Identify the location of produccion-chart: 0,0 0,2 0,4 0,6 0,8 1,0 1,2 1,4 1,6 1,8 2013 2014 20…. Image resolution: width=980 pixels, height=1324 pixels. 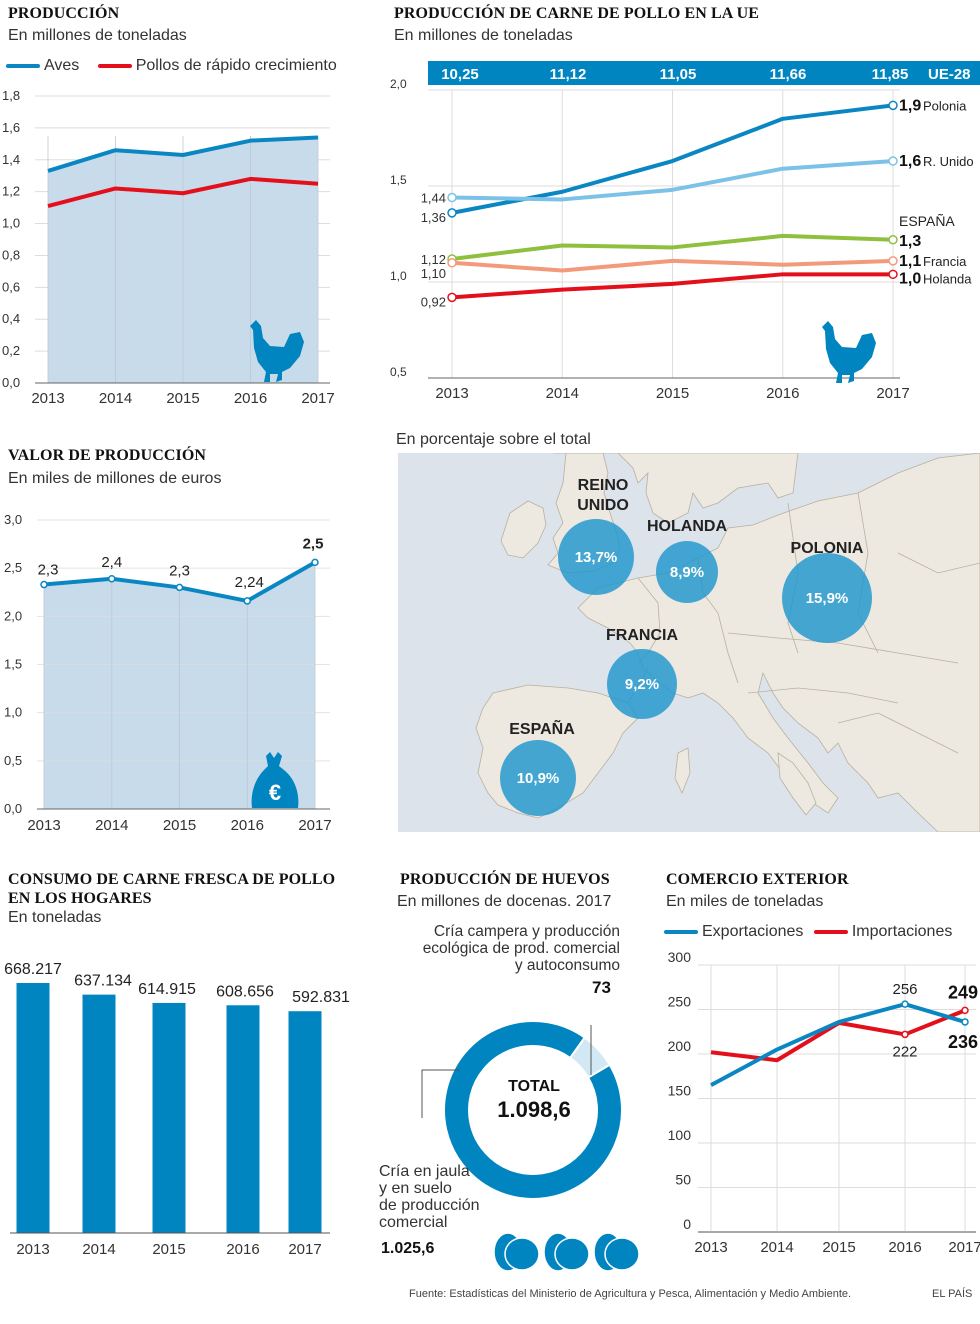
(168, 247).